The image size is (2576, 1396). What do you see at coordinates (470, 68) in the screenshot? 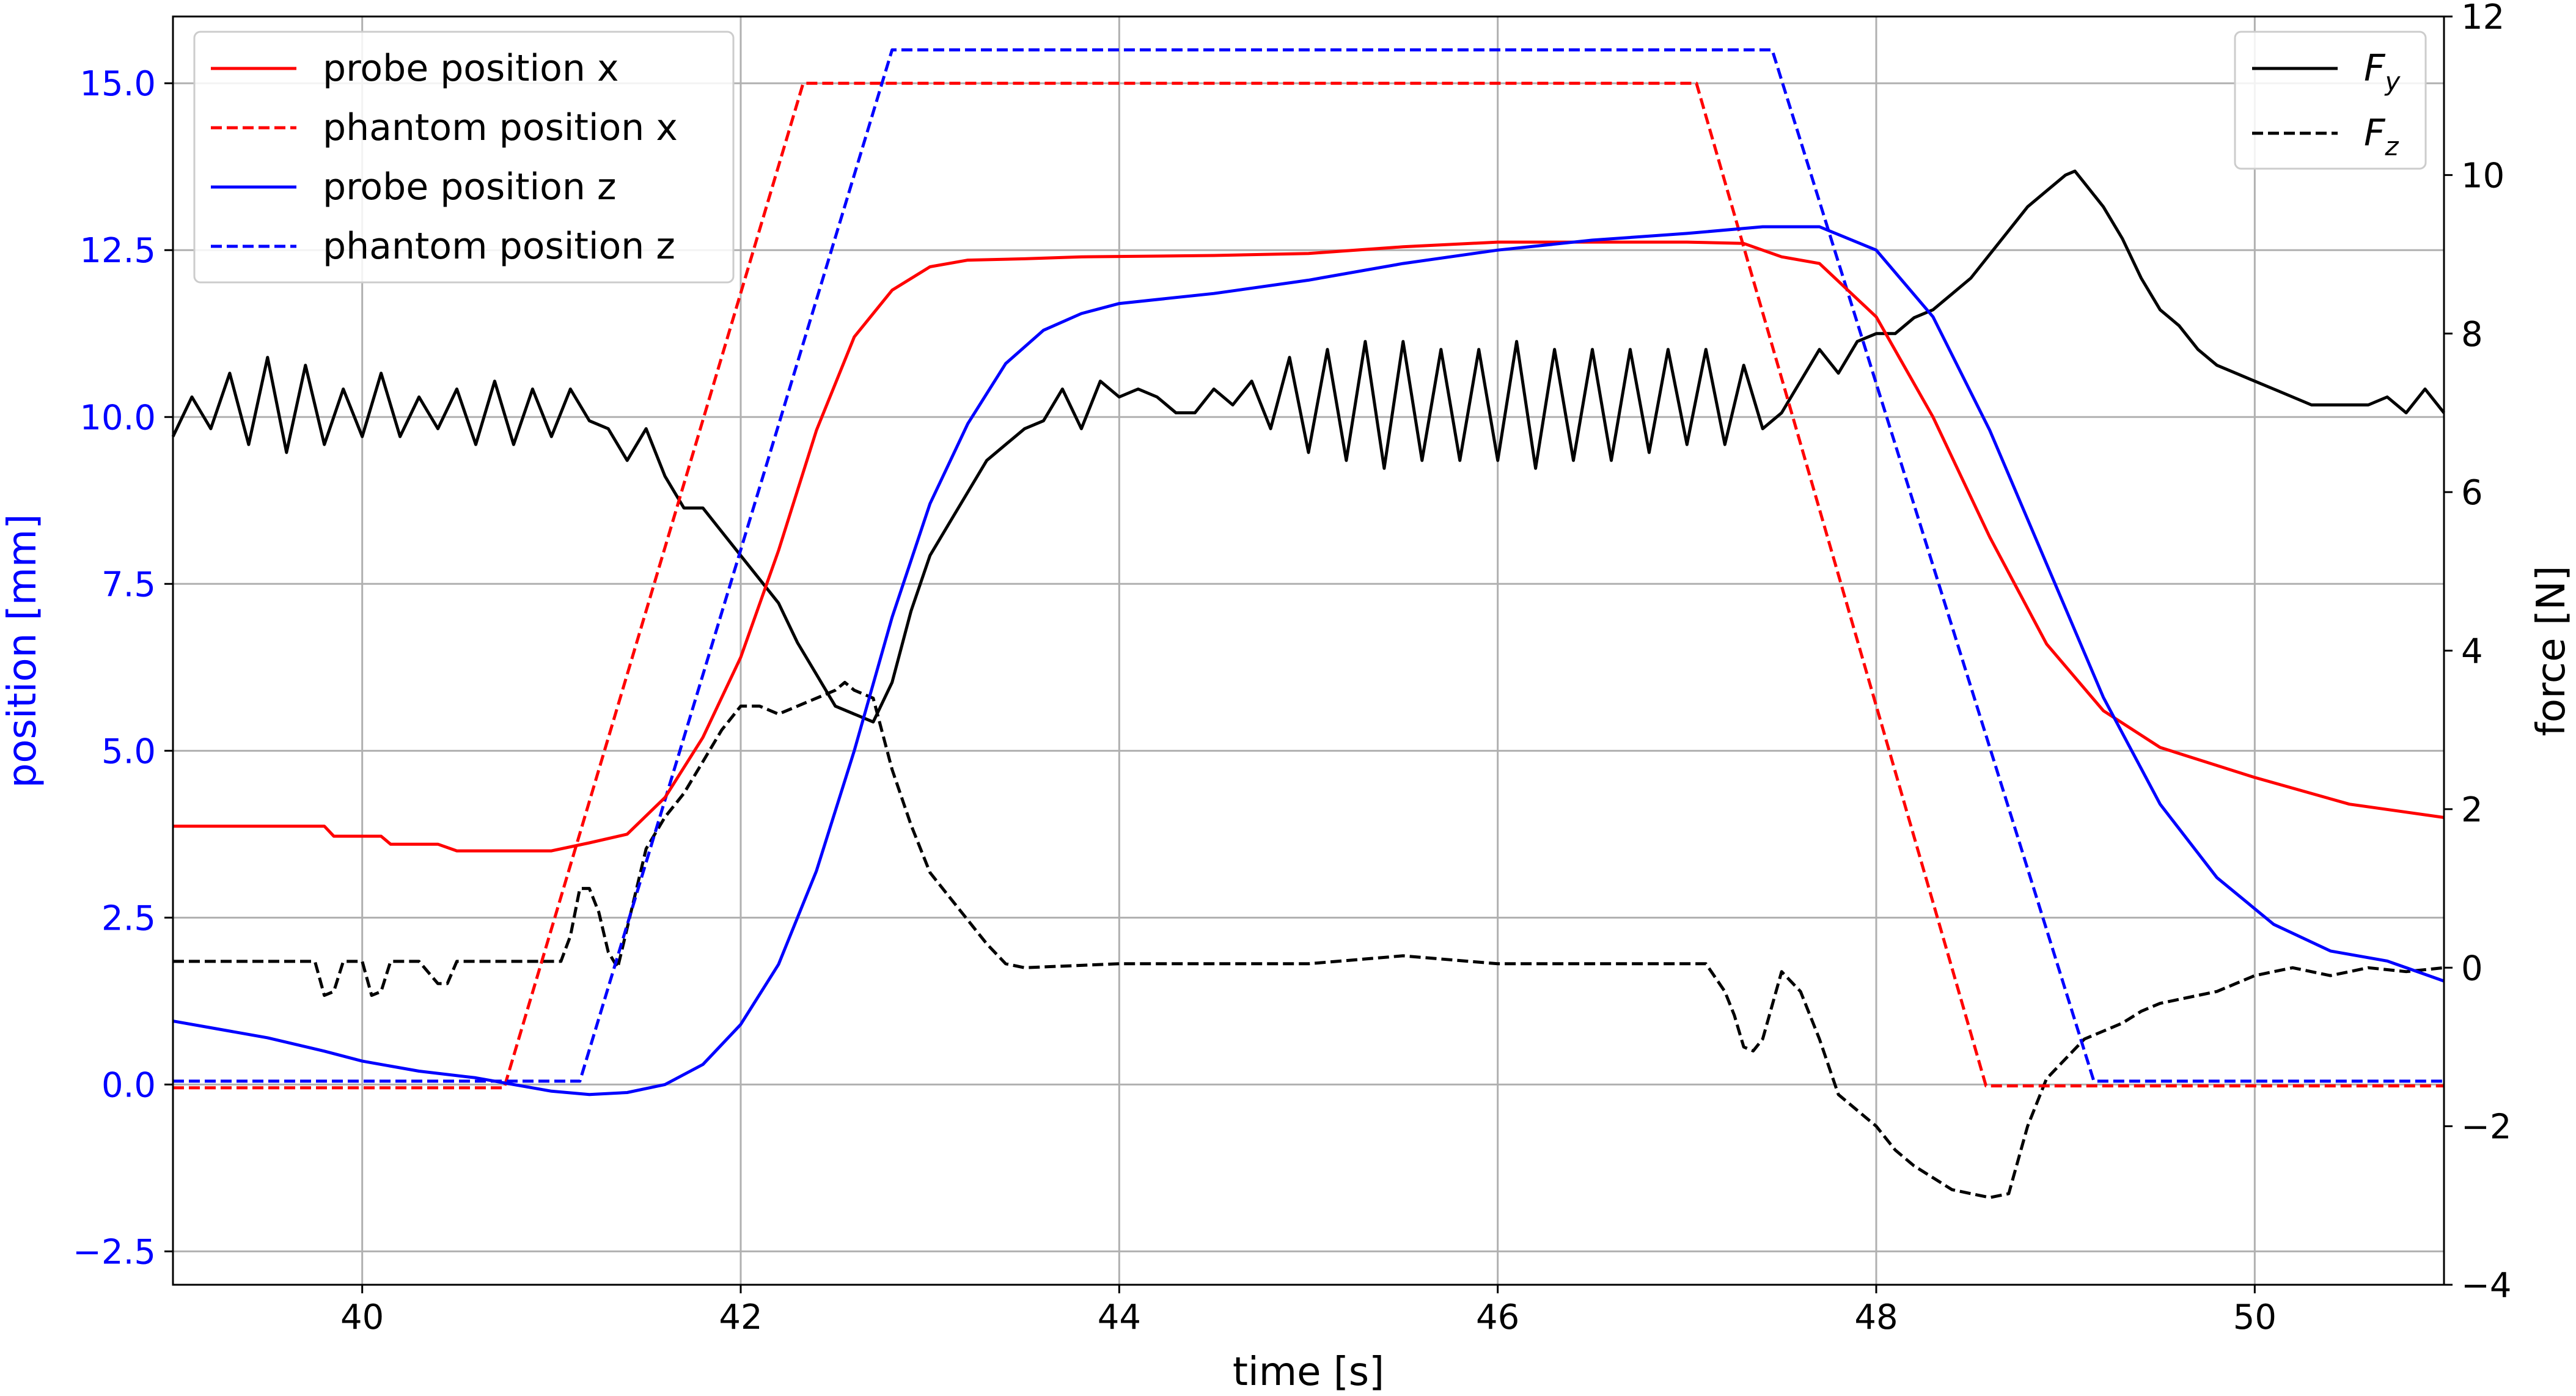
I see `legend-label-probe-x: probe position x` at bounding box center [470, 68].